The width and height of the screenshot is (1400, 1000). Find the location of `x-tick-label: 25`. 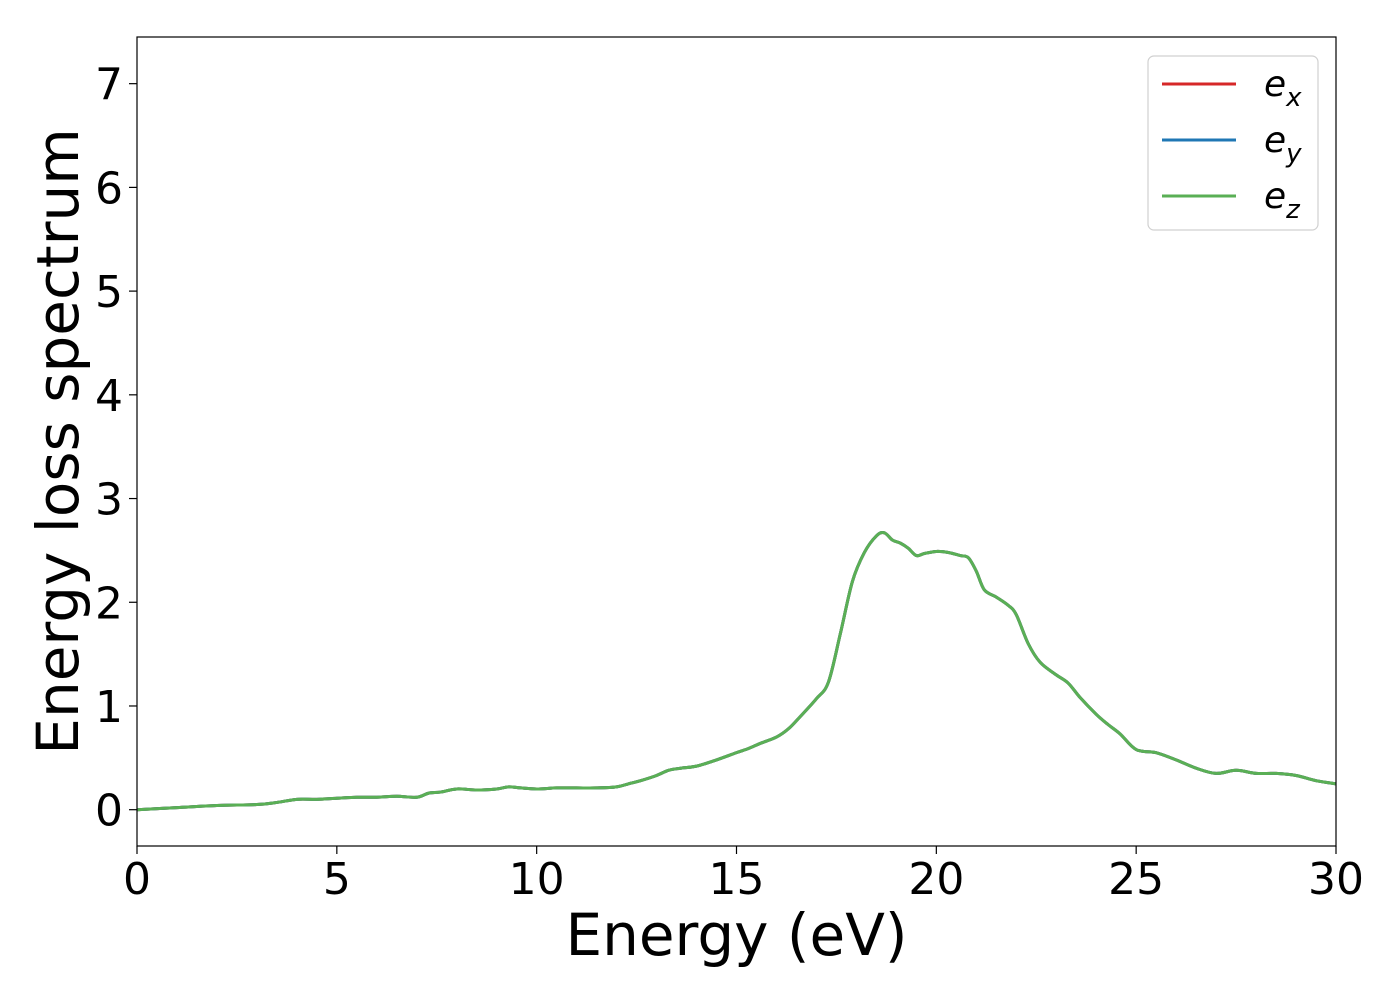

x-tick-label: 25 is located at coordinates (1136, 879).